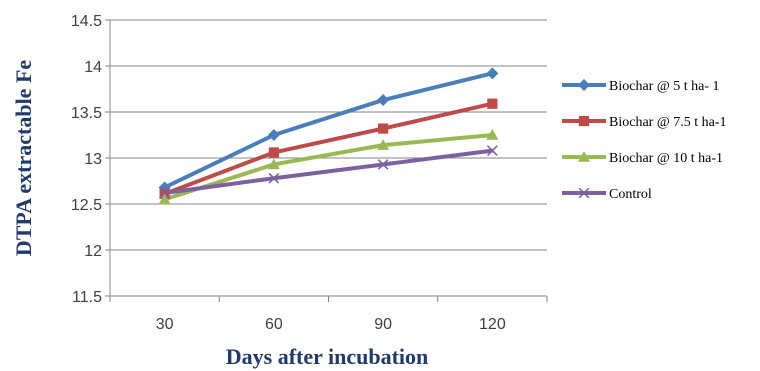 The image size is (760, 371). What do you see at coordinates (93, 67) in the screenshot?
I see `y-tick-label: 14` at bounding box center [93, 67].